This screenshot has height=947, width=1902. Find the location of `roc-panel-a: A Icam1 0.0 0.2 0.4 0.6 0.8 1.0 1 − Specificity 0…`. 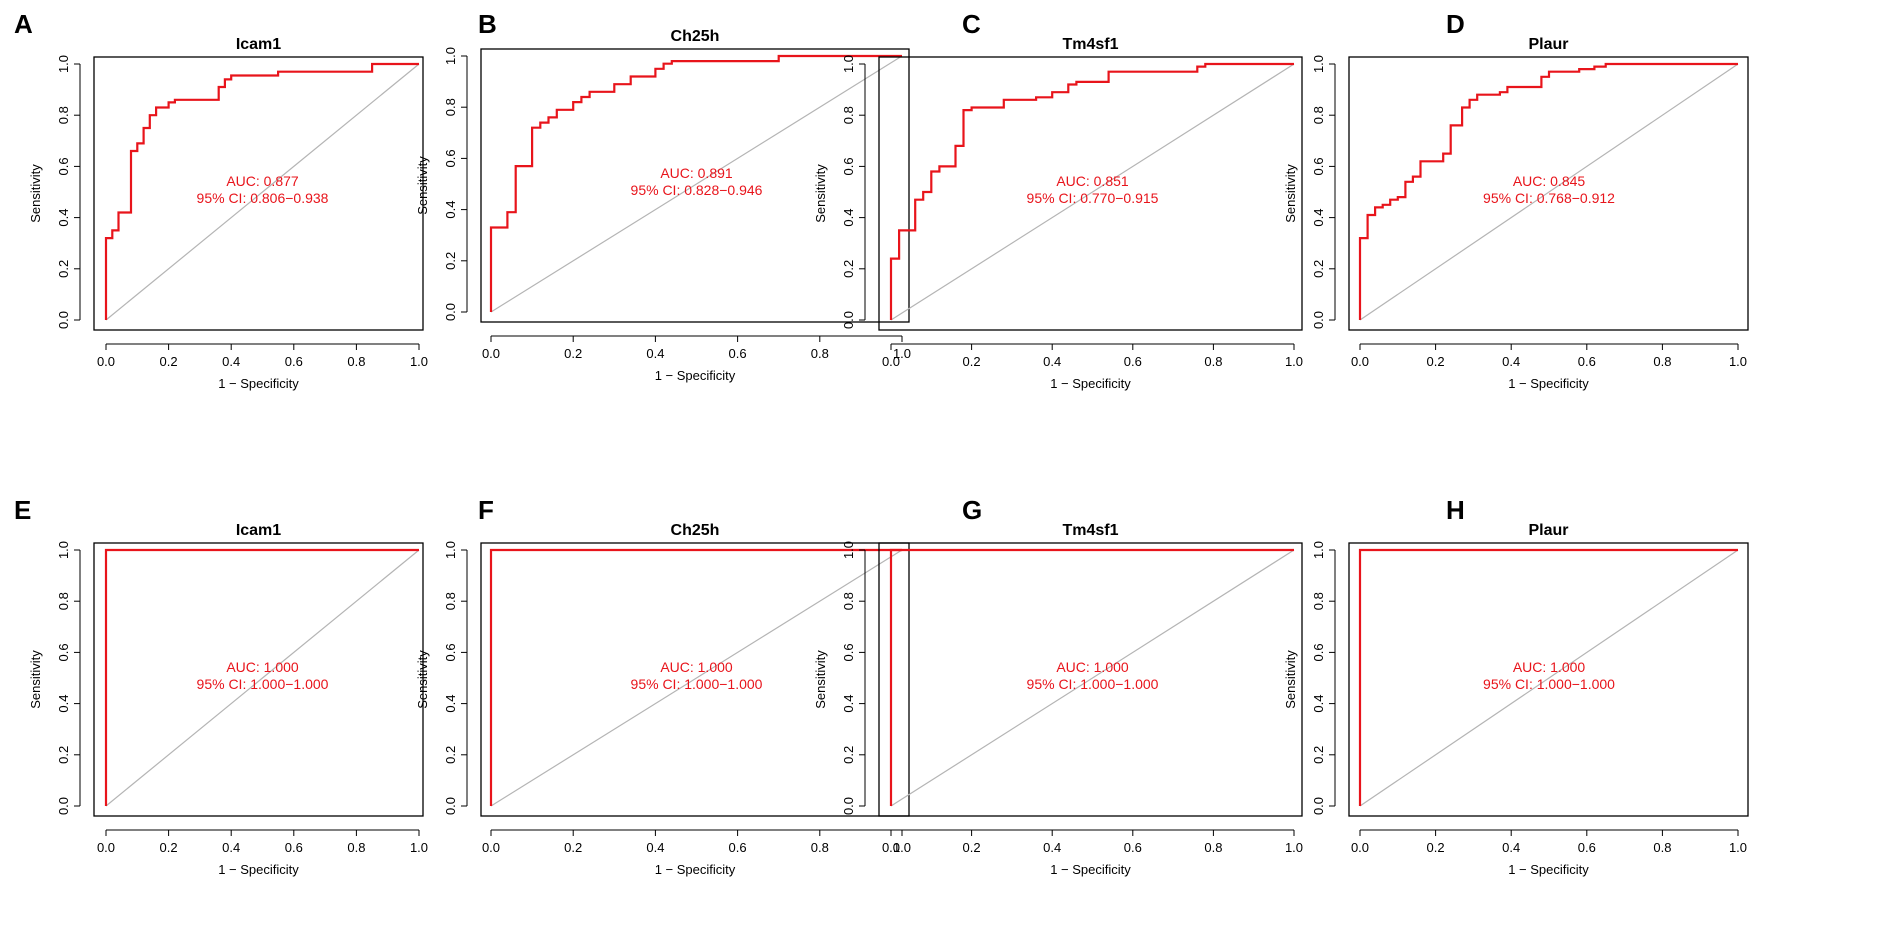

roc-panel-a: A Icam1 0.0 0.2 0.4 0.6 0.8 1.0 1 − Specificity 0… is located at coordinates (221, 200).